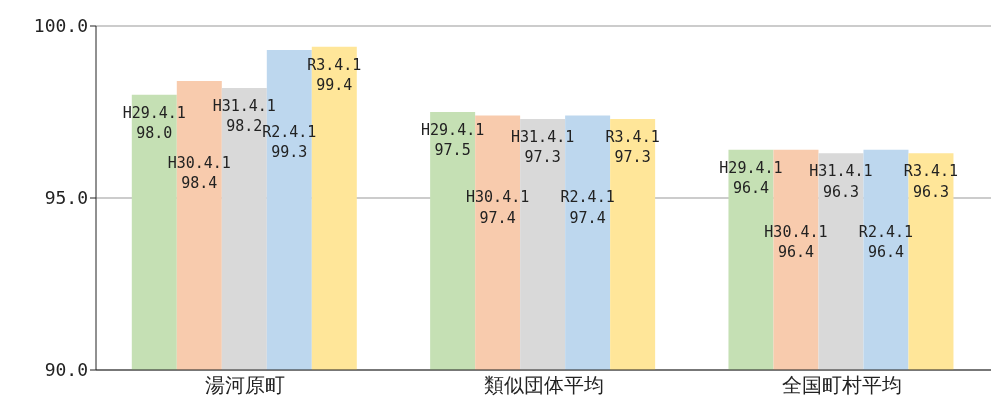 This screenshot has width=1007, height=418. What do you see at coordinates (66, 198) in the screenshot?
I see `y-tick-label: 95.0` at bounding box center [66, 198].